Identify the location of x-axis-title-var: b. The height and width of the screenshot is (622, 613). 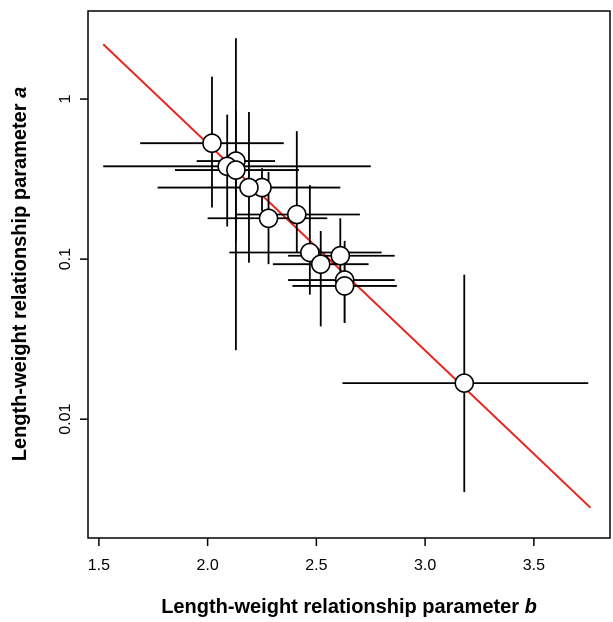
(531, 607).